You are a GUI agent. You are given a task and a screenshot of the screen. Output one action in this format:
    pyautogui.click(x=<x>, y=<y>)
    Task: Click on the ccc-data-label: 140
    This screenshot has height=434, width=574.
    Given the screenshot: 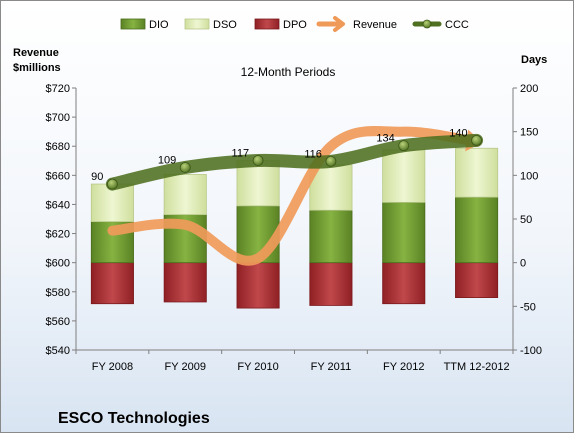 What is the action you would take?
    pyautogui.click(x=458, y=133)
    